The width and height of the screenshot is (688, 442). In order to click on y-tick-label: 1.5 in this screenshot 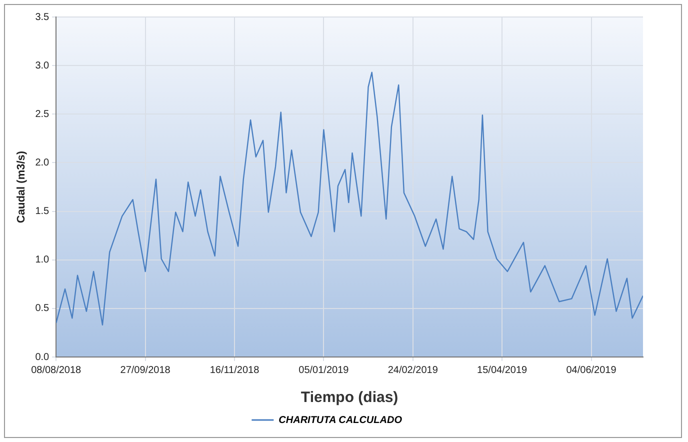, I will do `click(42, 212)`.